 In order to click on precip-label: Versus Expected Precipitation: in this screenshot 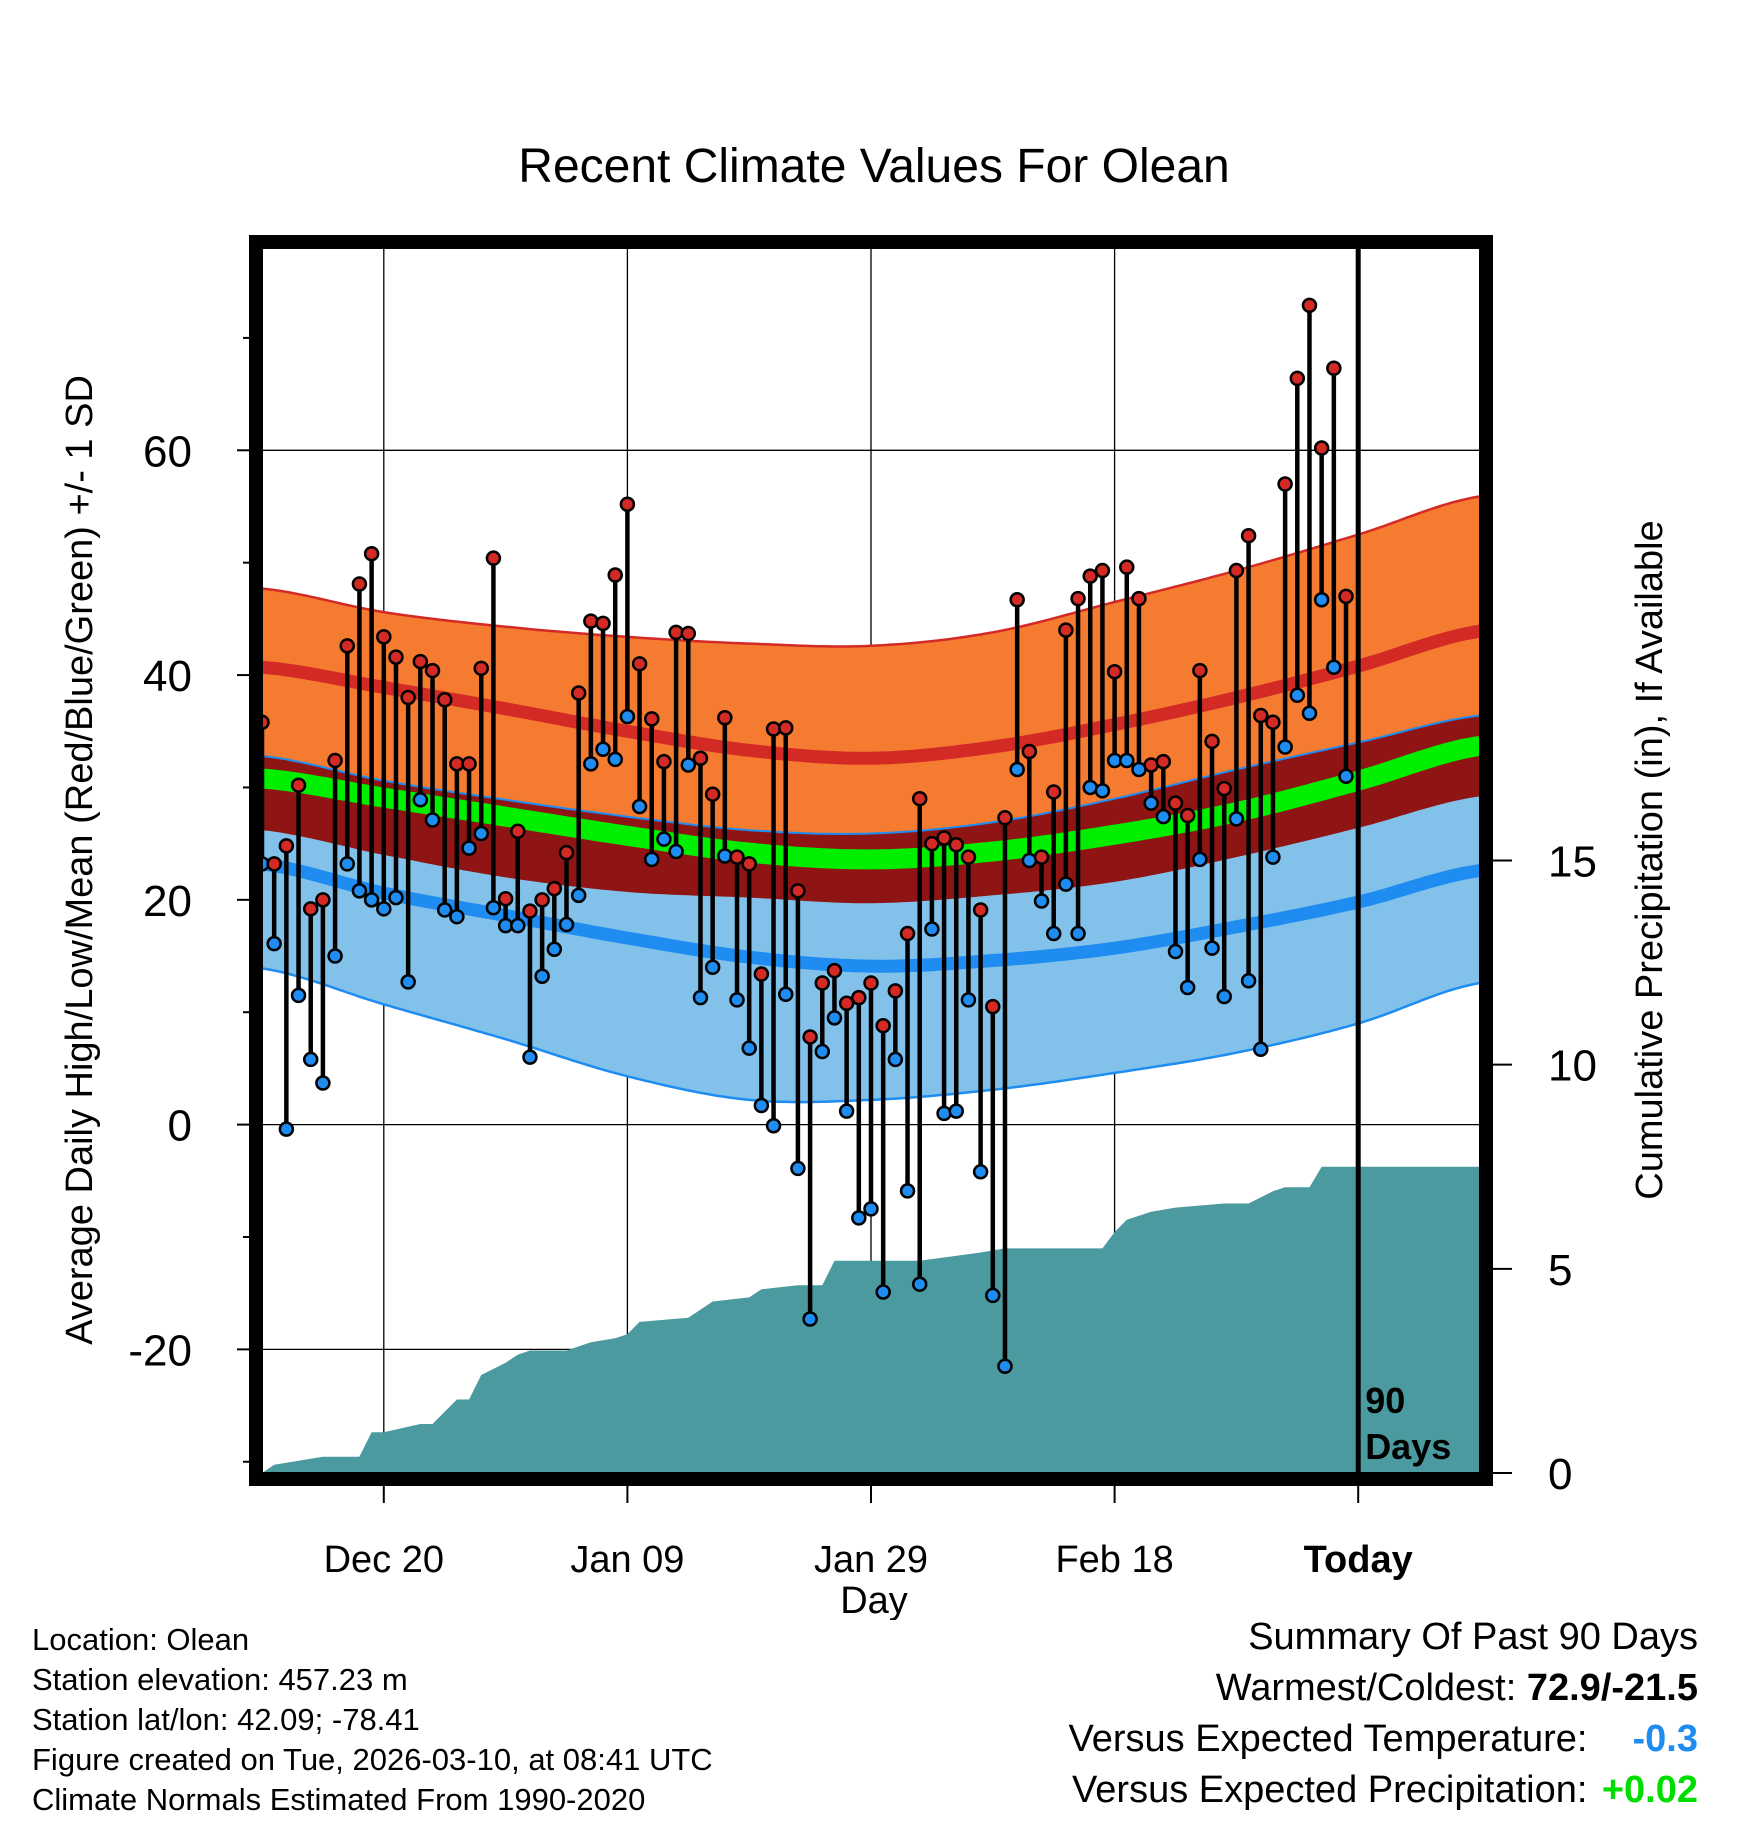, I will do `click(1330, 1790)`.